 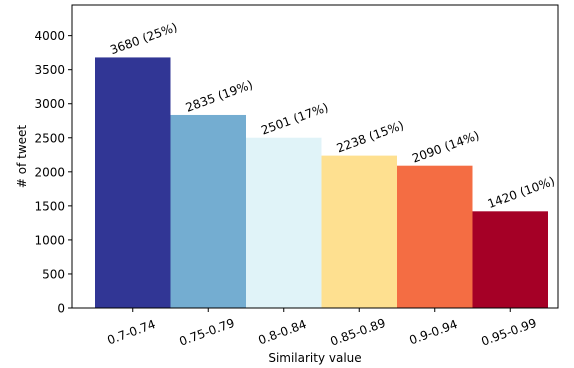 What do you see at coordinates (357, 332) in the screenshot?
I see `x-tick-label: 0.85-0.89` at bounding box center [357, 332].